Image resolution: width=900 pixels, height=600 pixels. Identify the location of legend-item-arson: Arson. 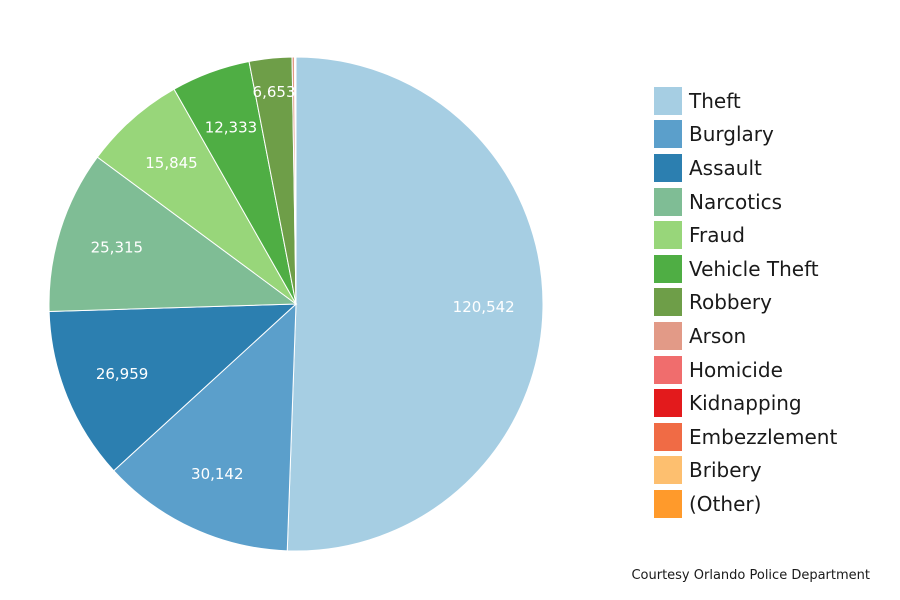
(745, 336).